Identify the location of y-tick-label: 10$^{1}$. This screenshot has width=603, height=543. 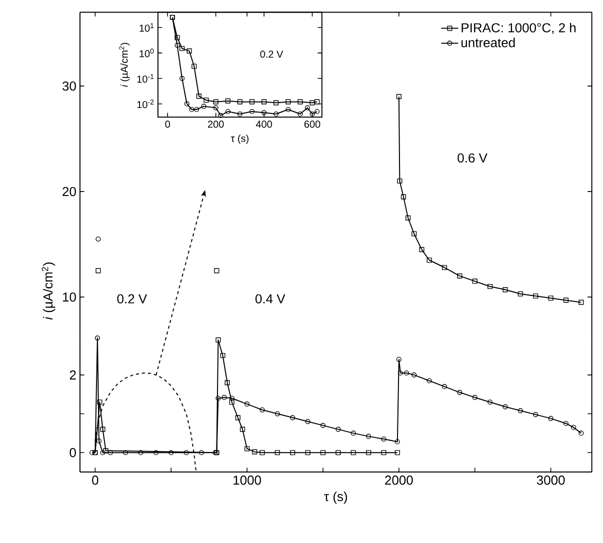
(147, 27).